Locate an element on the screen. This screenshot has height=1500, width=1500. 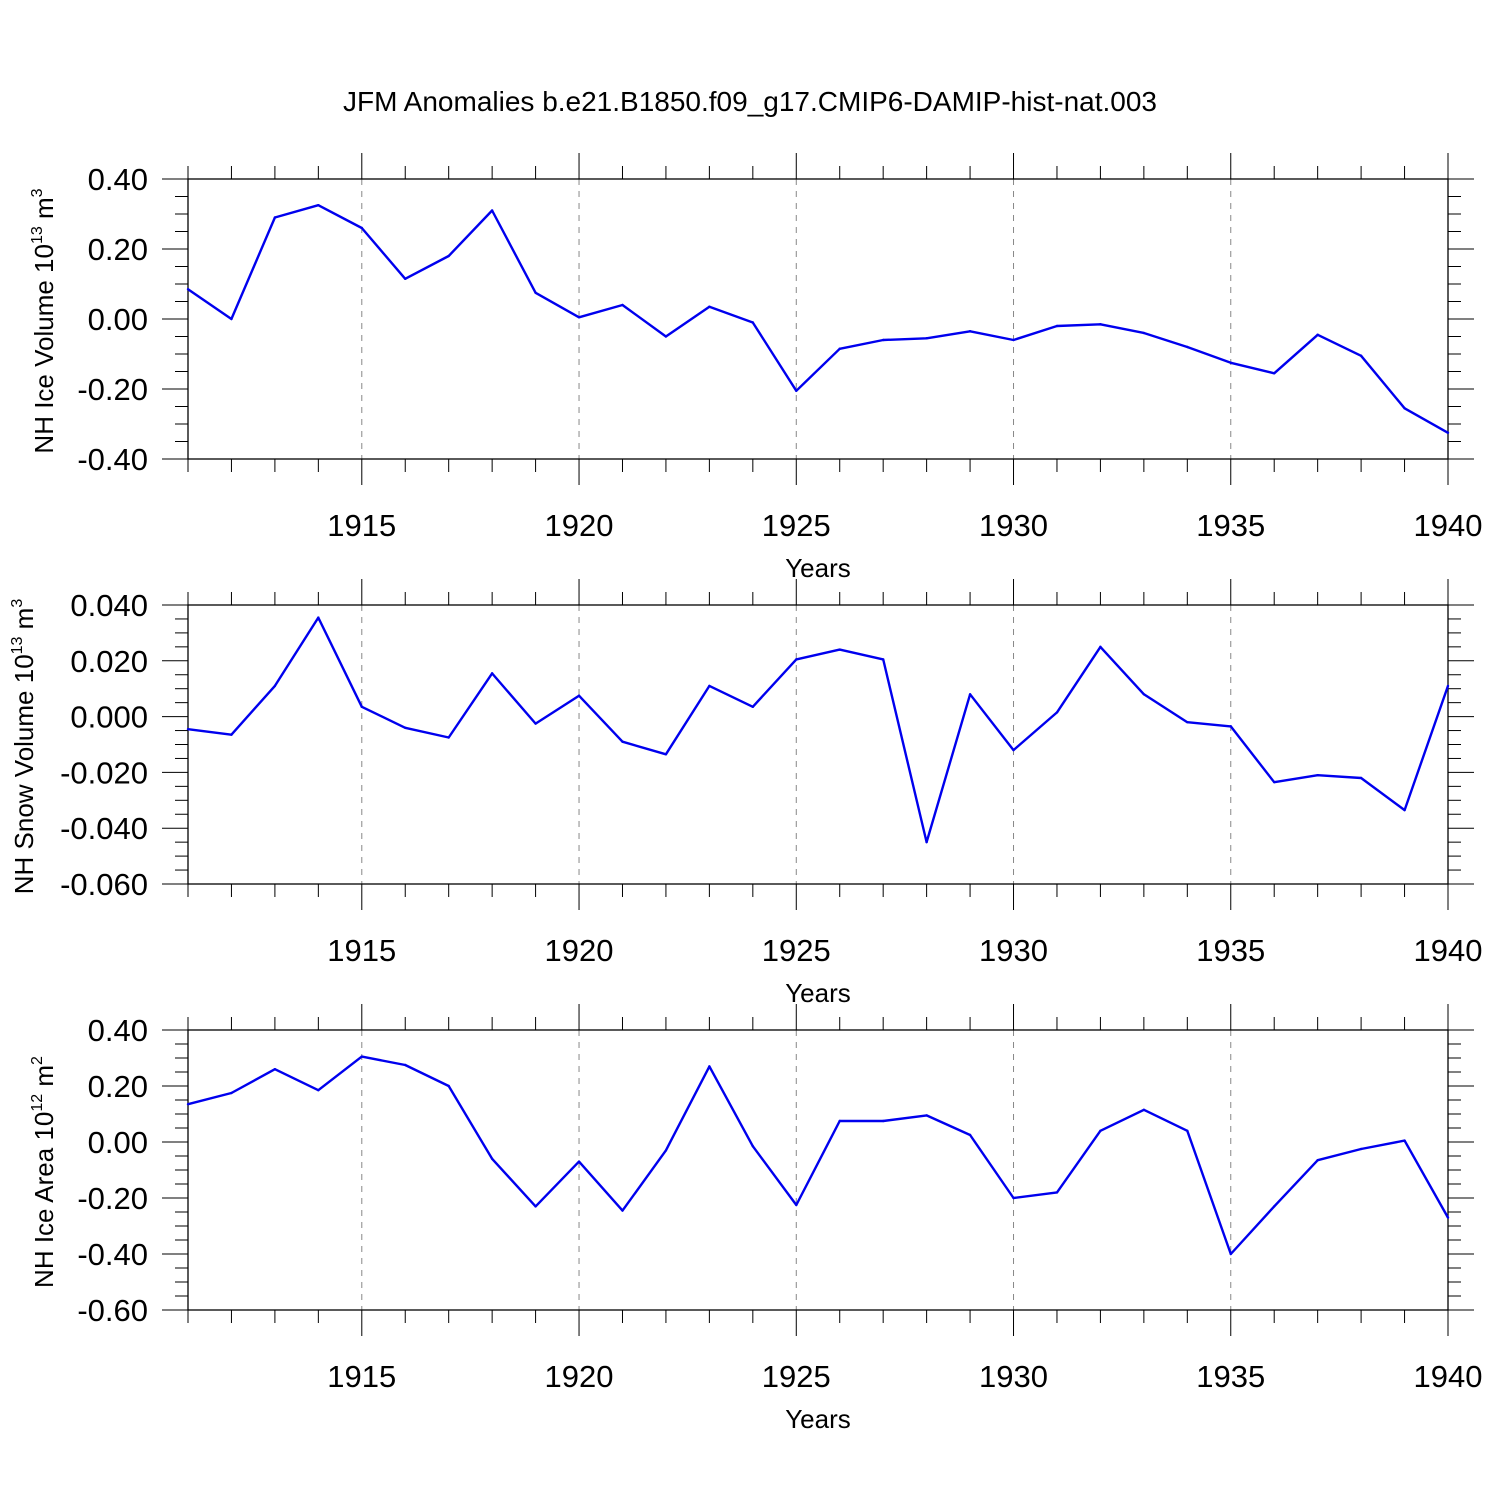
y-axis-label: NH Ice Volume 1013 m3 is located at coordinates (44, 320).